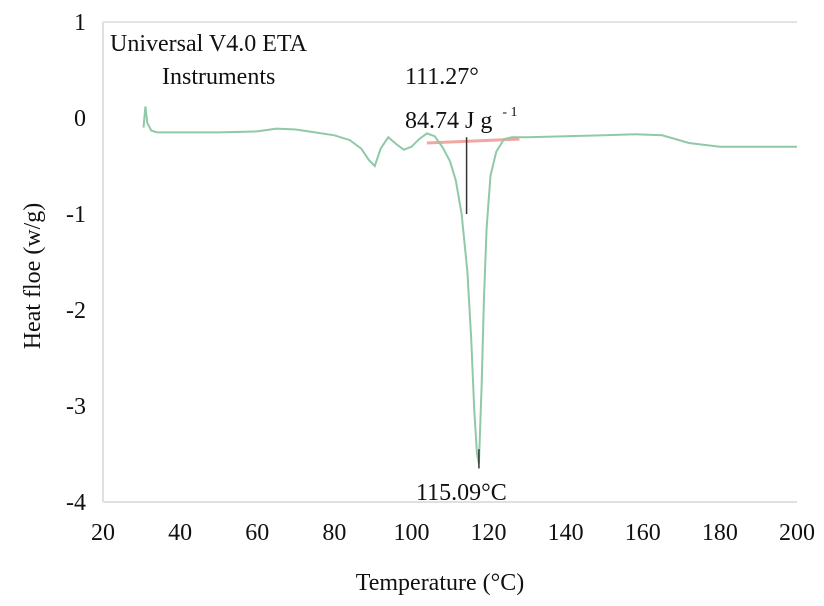 This screenshot has width=824, height=606. I want to click on x-tick-label: 60, so click(257, 533).